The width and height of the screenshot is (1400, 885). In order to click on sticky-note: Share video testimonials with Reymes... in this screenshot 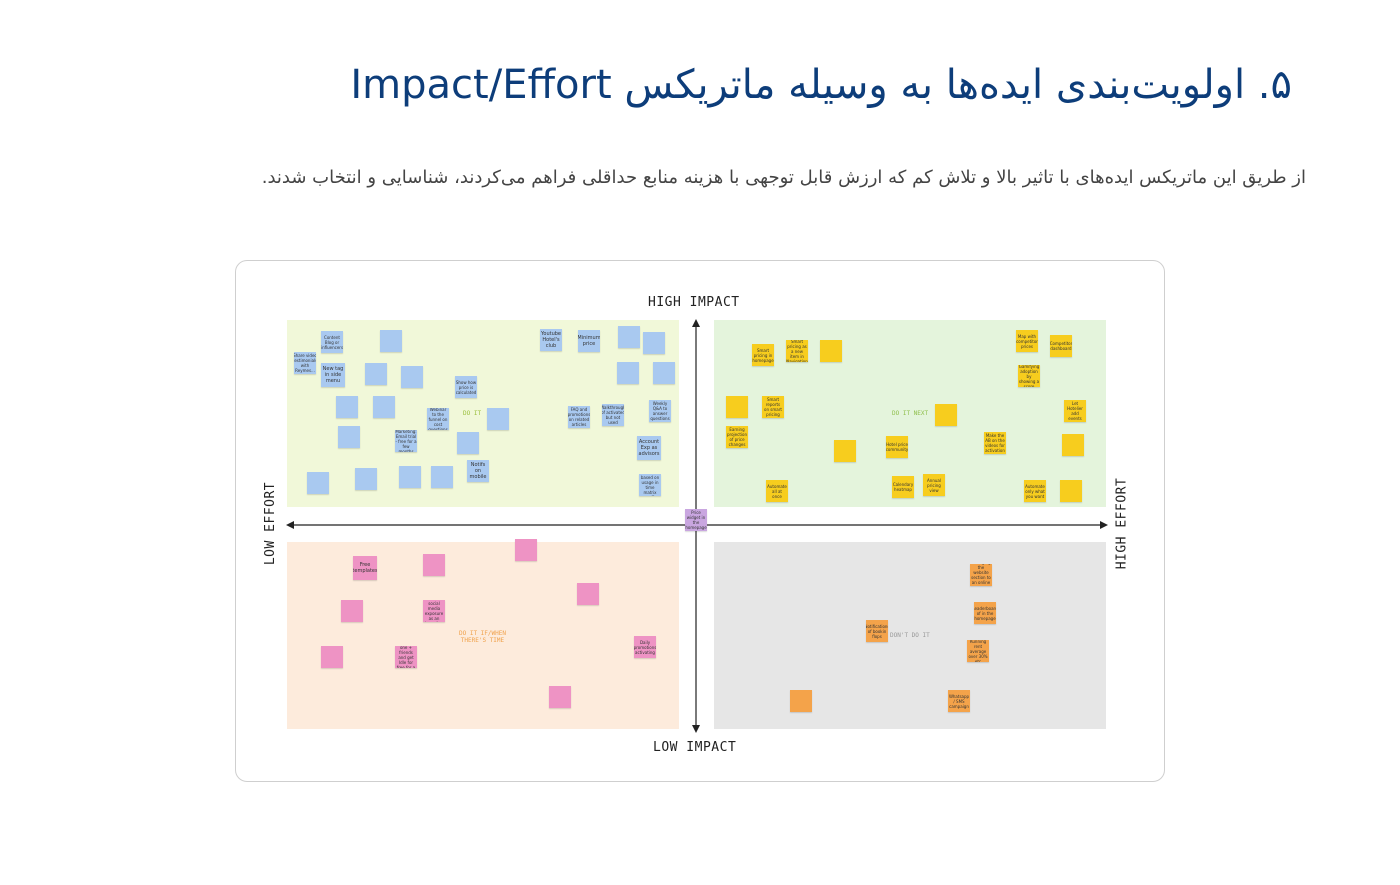, I will do `click(305, 363)`.